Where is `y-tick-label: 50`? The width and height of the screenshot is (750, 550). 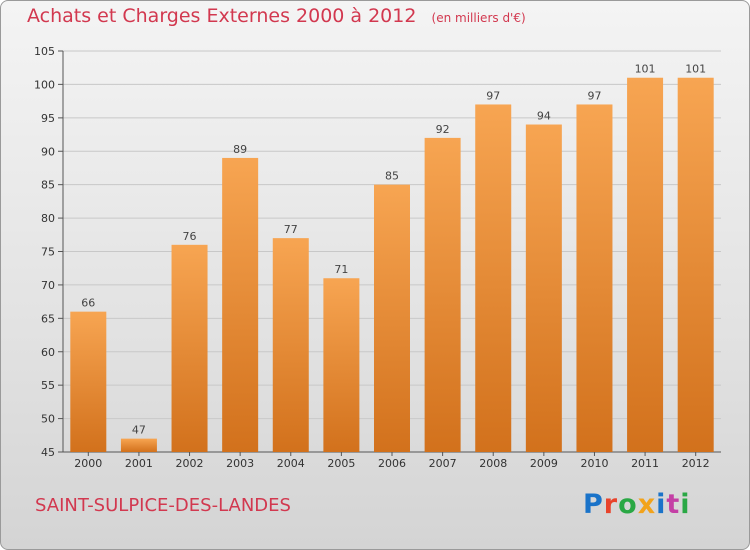
y-tick-label: 50 is located at coordinates (48, 419).